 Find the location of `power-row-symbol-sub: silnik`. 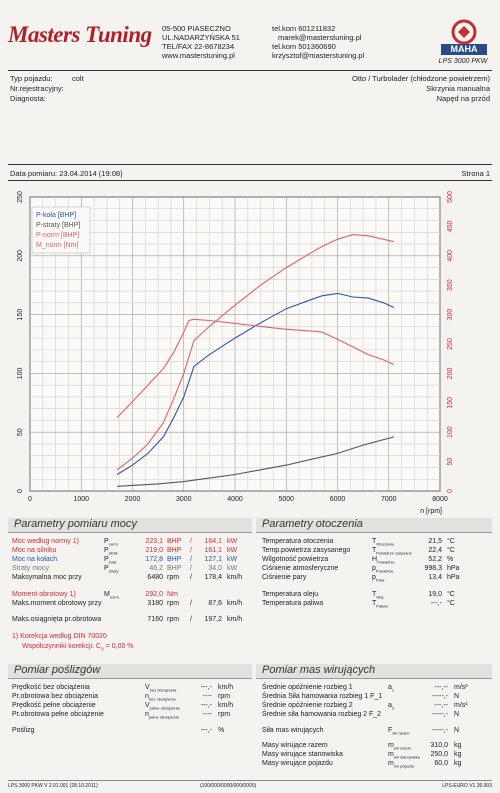

power-row-symbol-sub: silnik is located at coordinates (113, 553).